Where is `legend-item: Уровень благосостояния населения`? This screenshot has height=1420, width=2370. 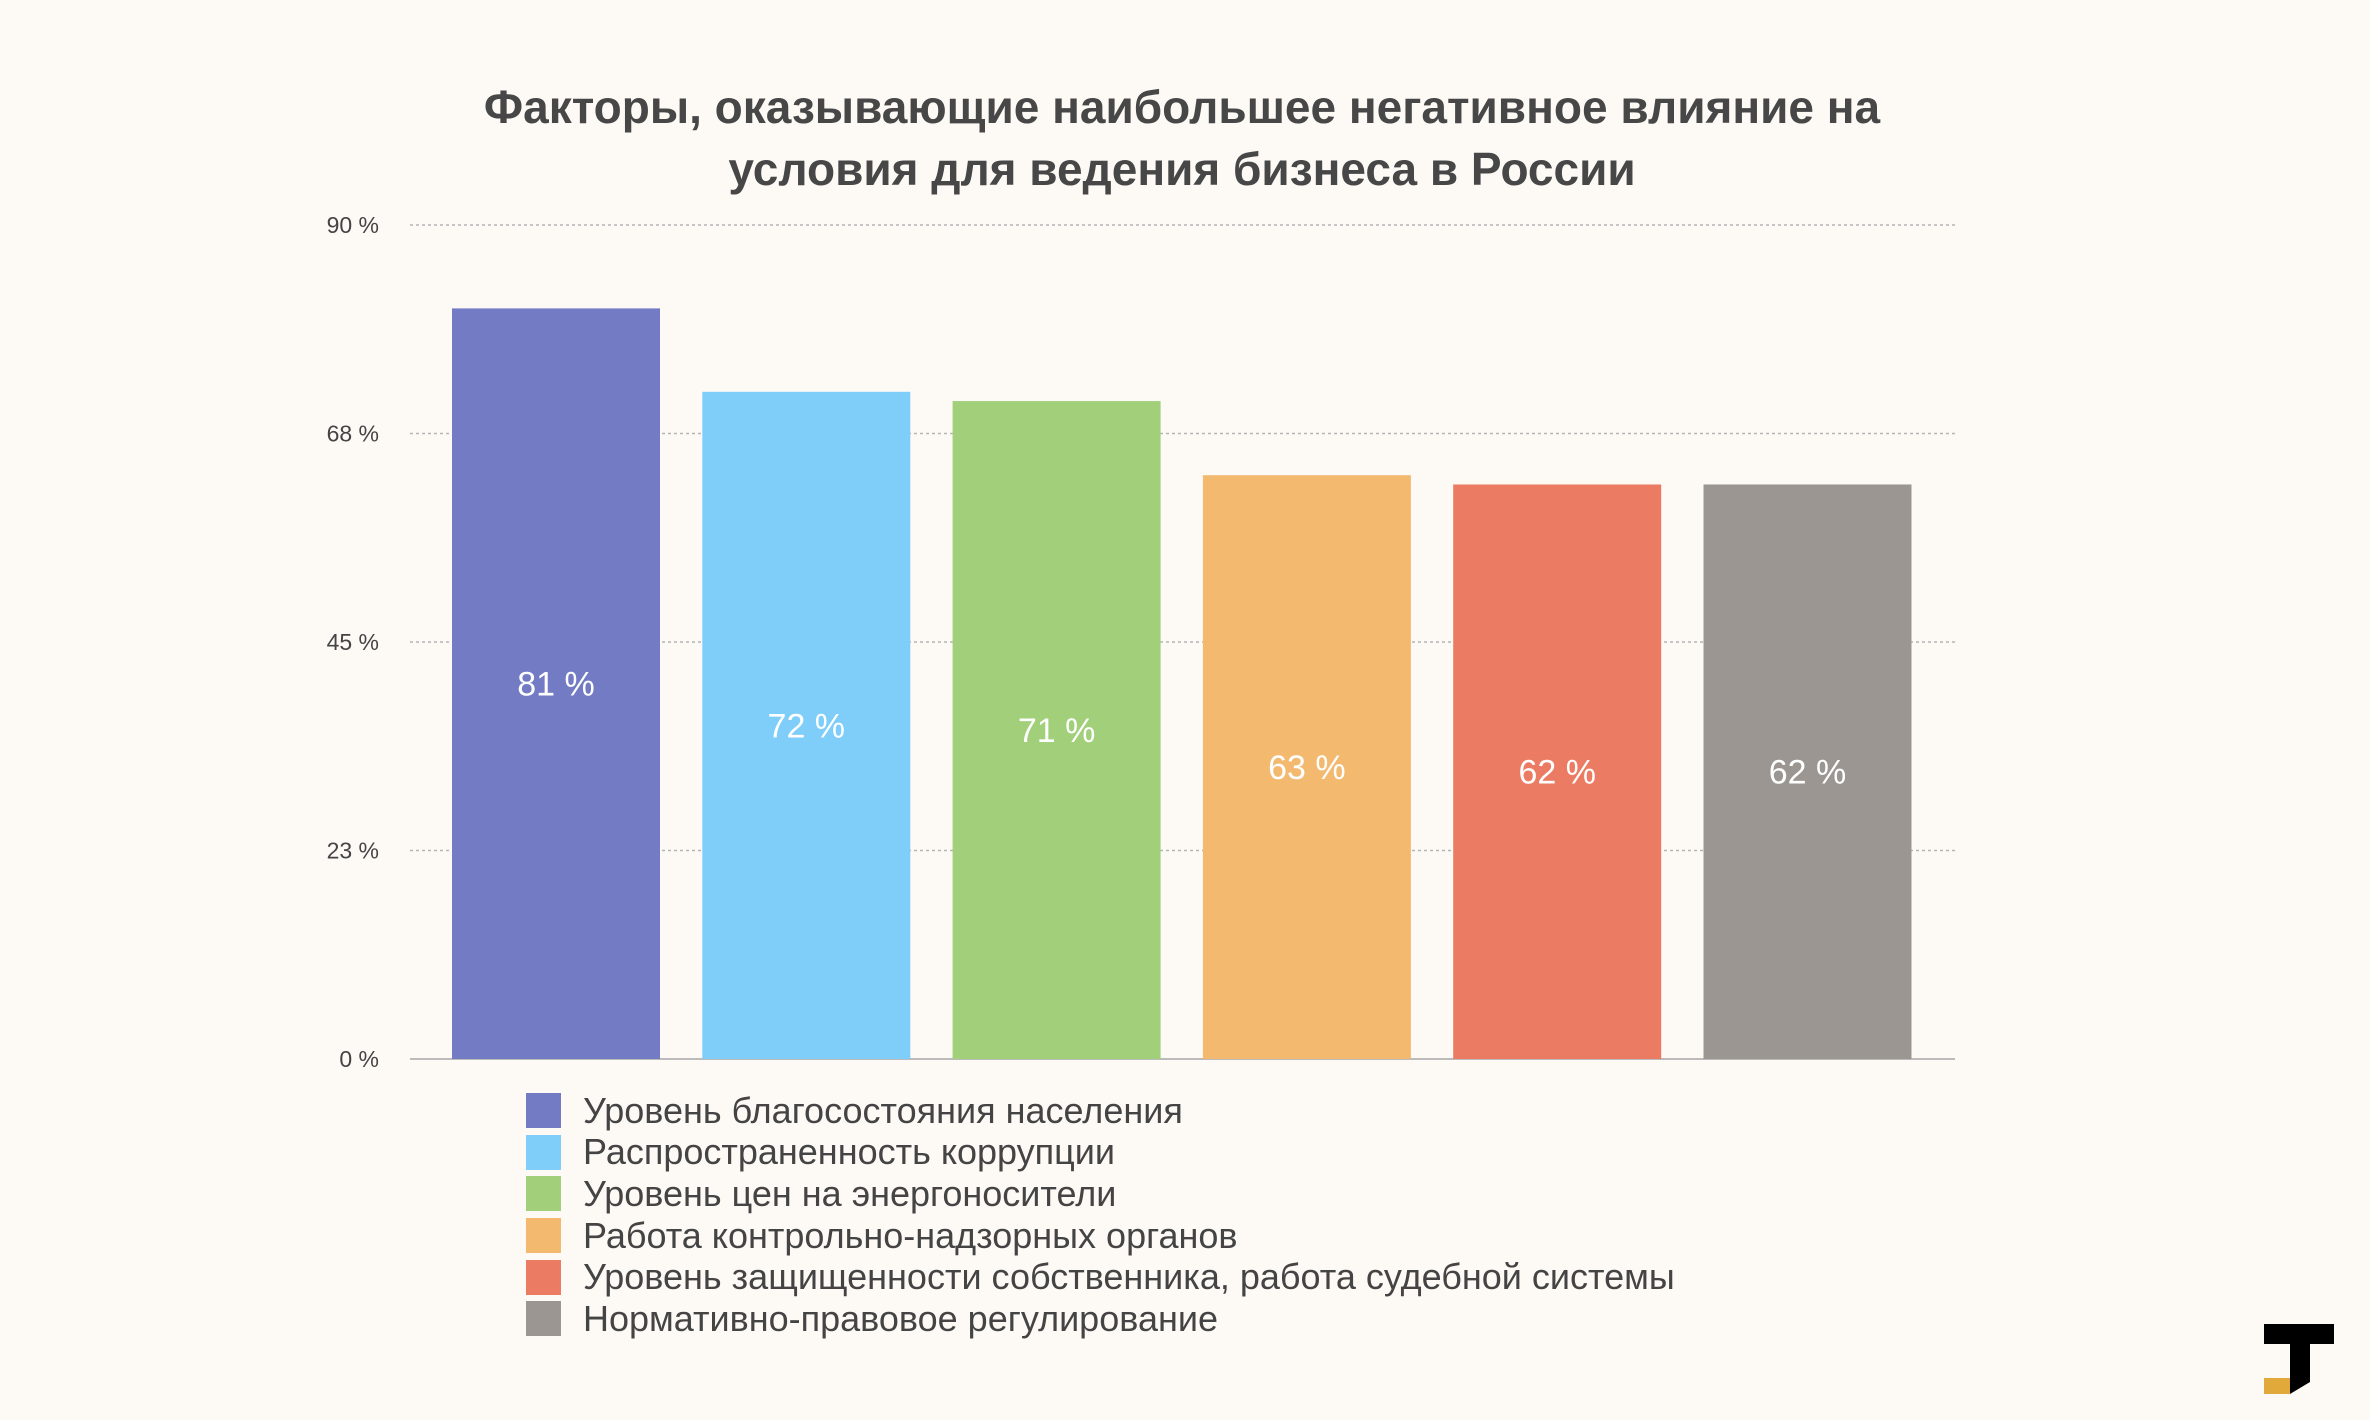 legend-item: Уровень благосостояния населения is located at coordinates (1100, 1111).